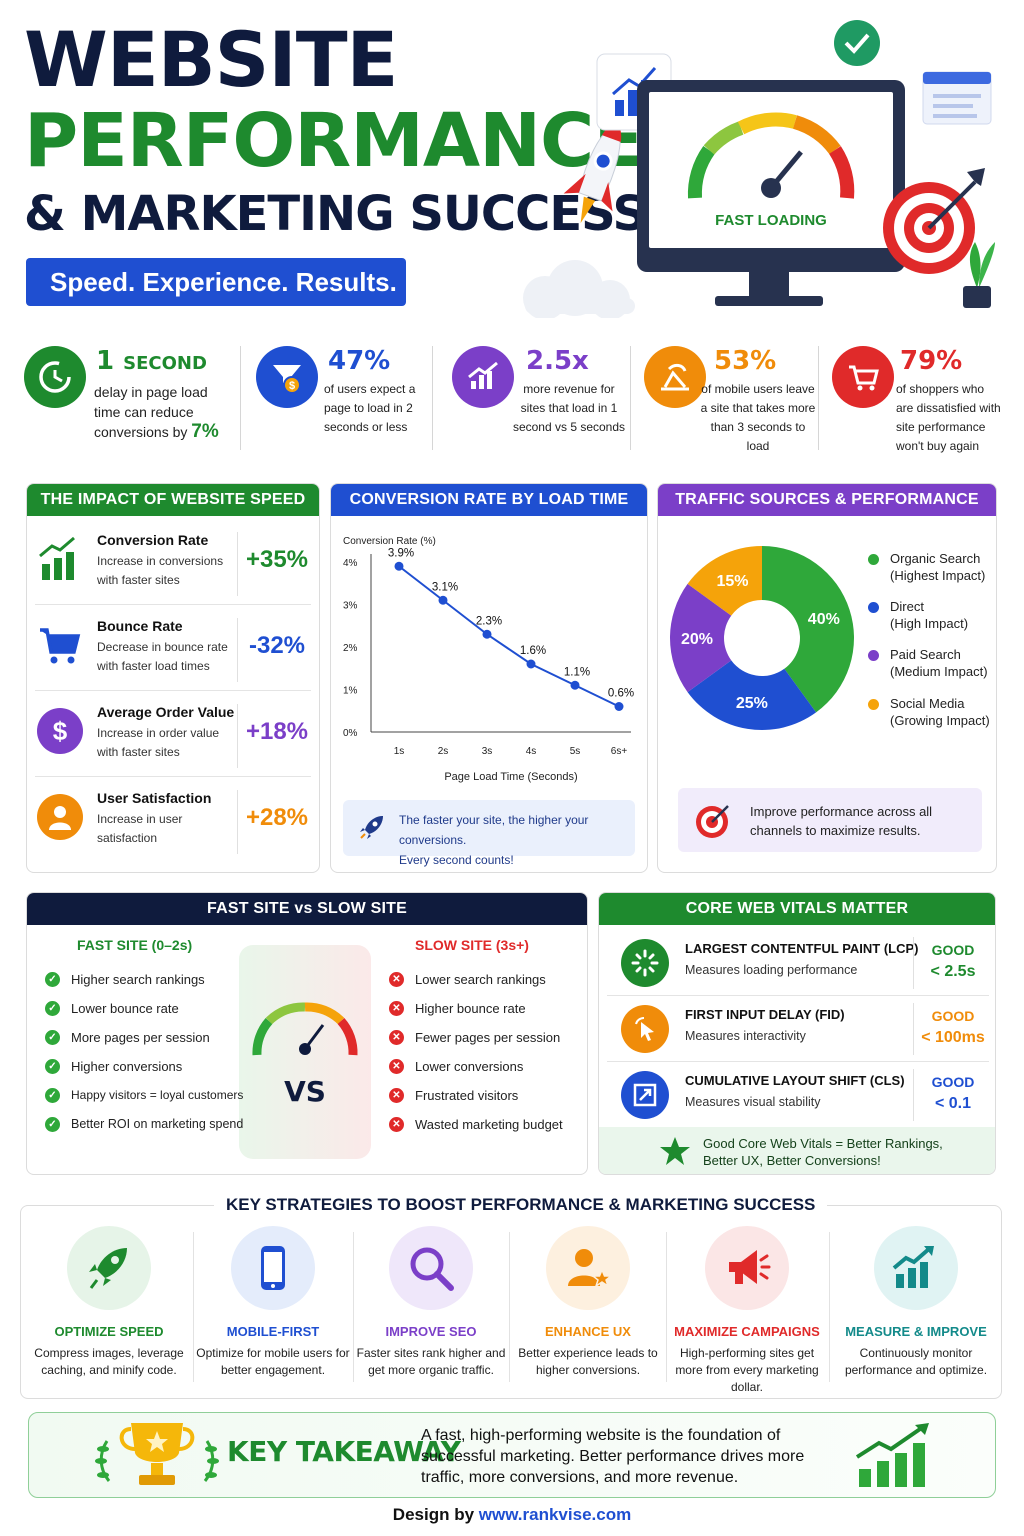  Describe the element at coordinates (431, 1268) in the screenshot. I see `magnifier-icon` at that location.